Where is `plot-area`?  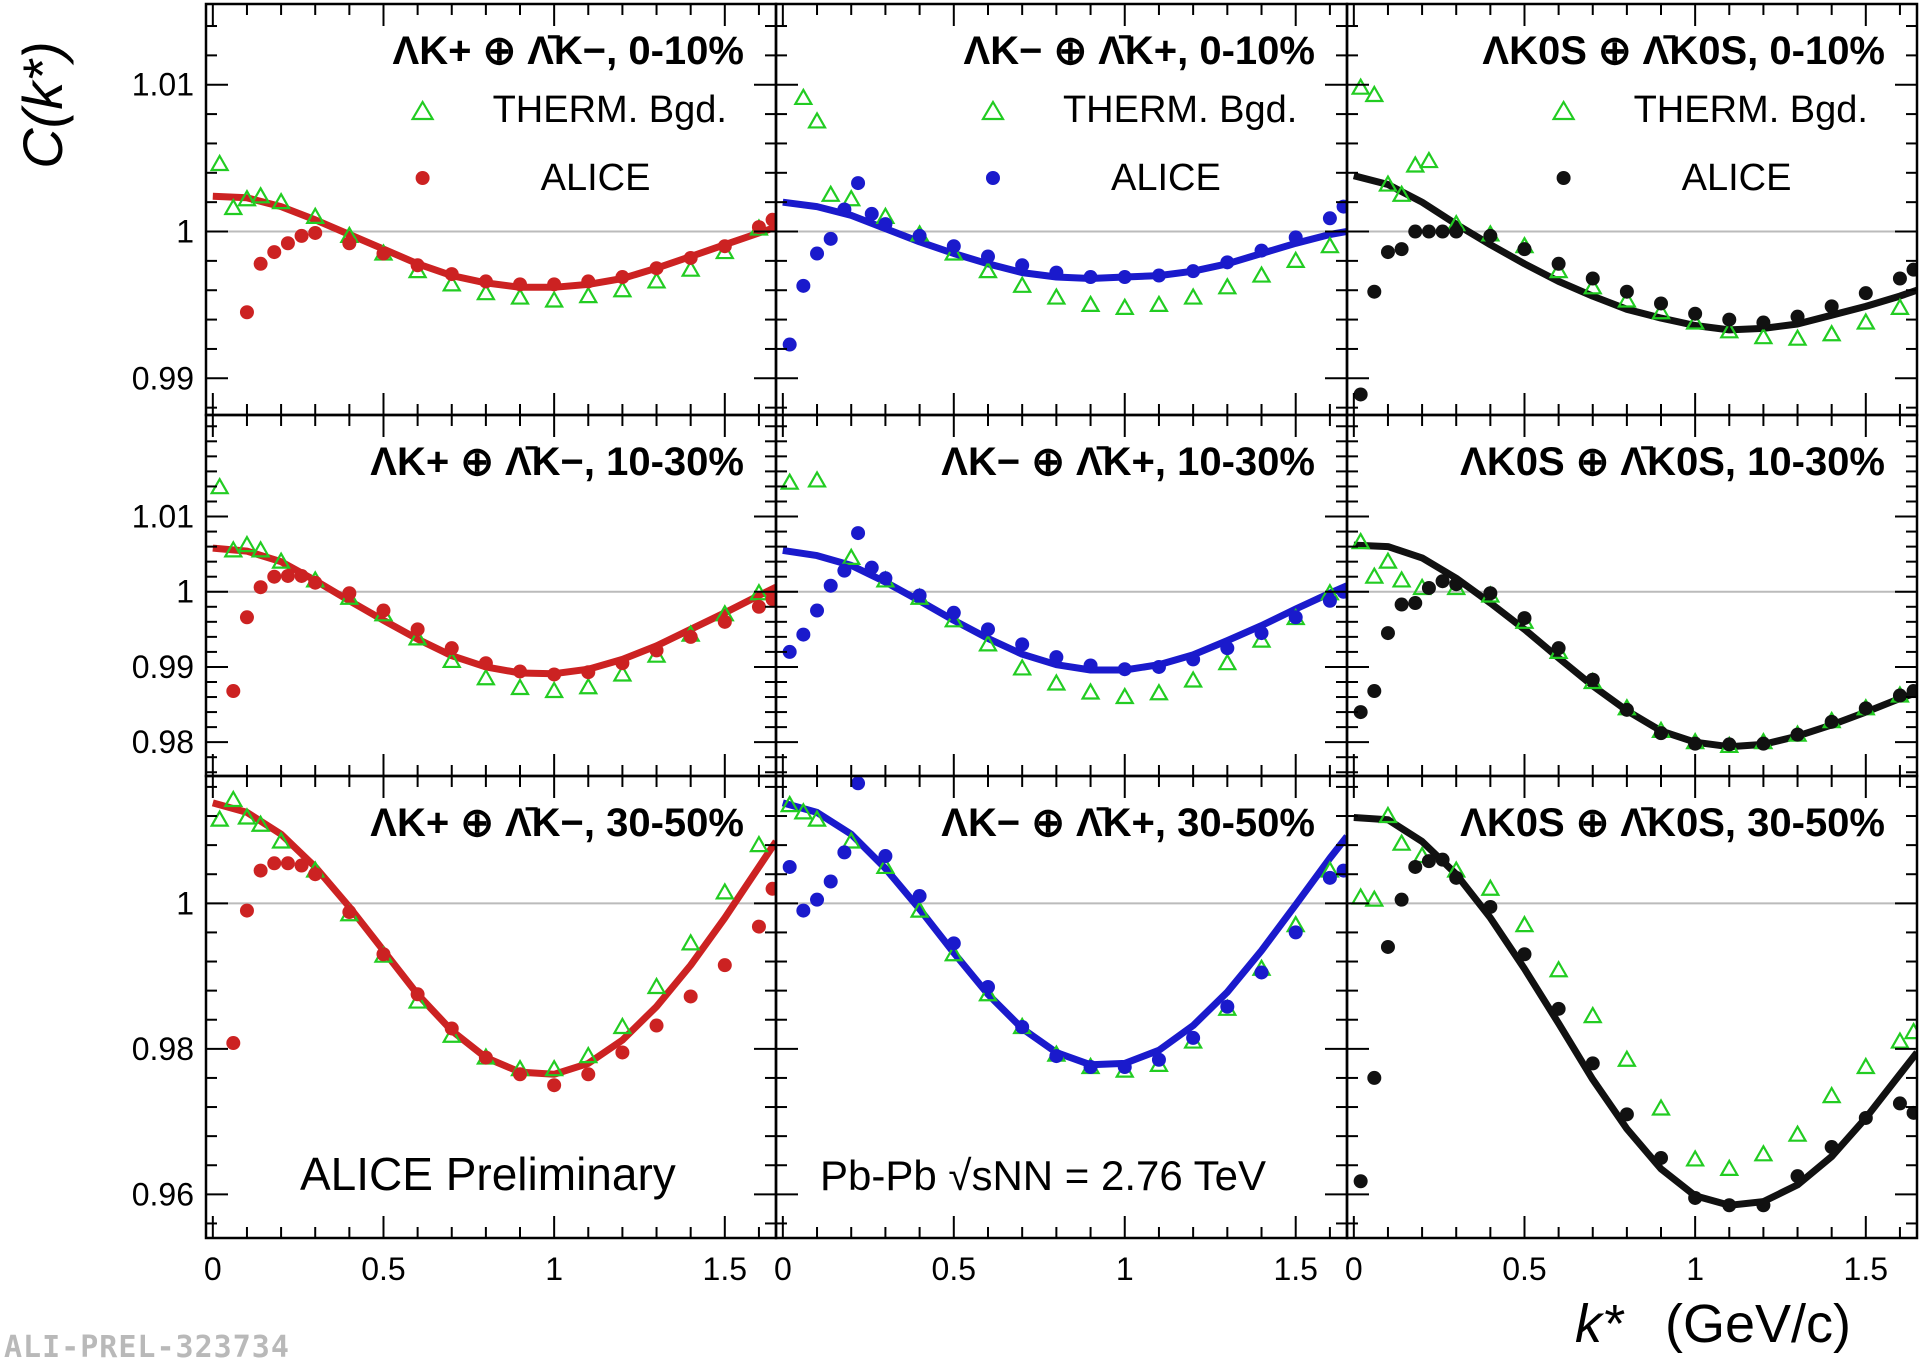
plot-area is located at coordinates (492, 587).